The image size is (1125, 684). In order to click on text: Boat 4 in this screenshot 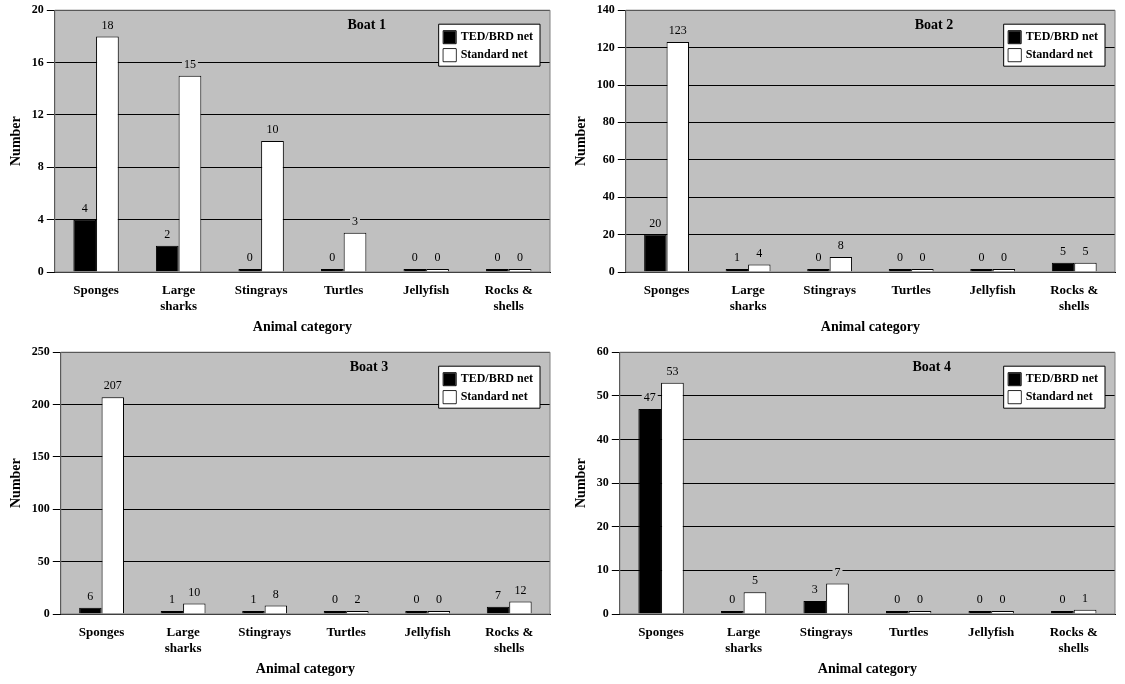, I will do `click(932, 366)`.